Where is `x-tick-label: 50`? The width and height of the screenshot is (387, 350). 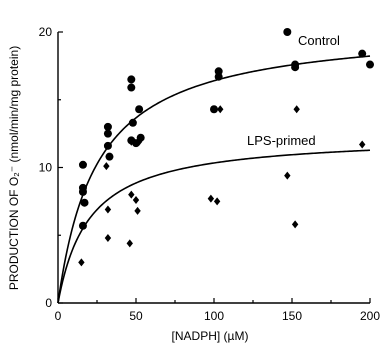
x-tick-label: 50 is located at coordinates (136, 316).